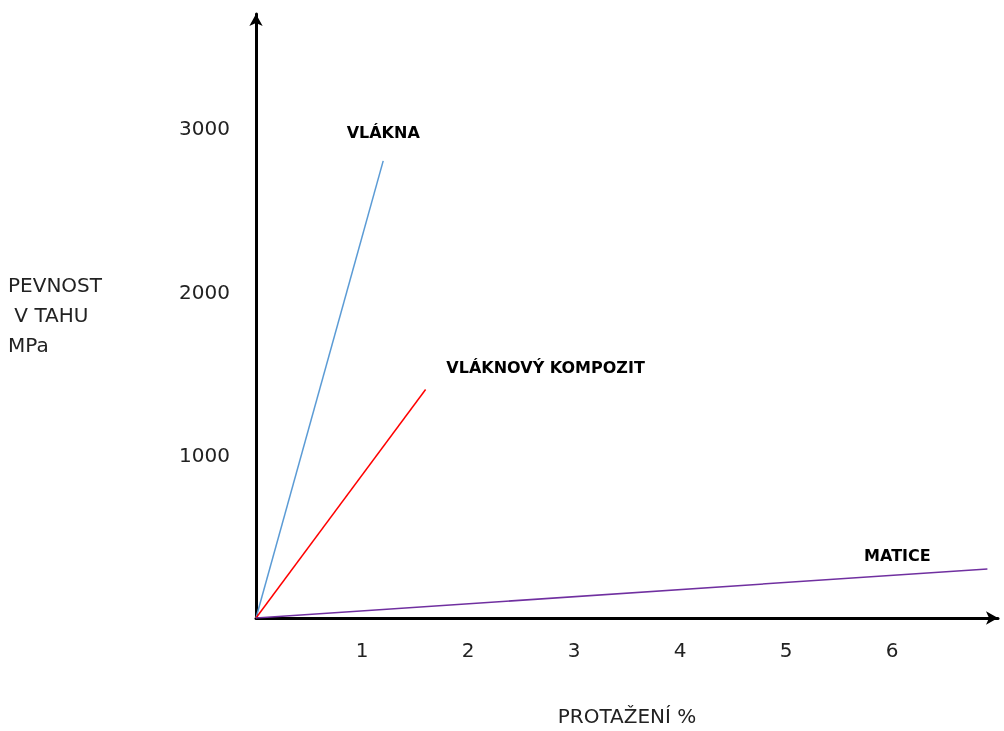  Describe the element at coordinates (680, 650) in the screenshot. I see `x-tick-label: 4` at that location.